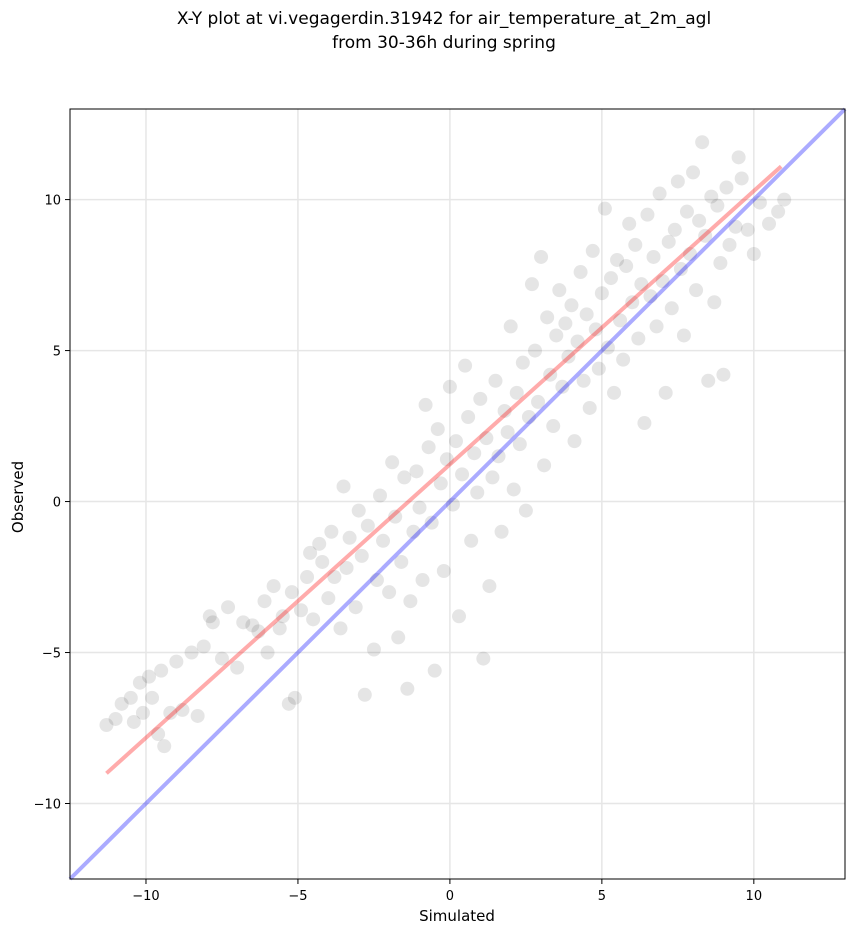 The height and width of the screenshot is (934, 854). Describe the element at coordinates (51, 654) in the screenshot. I see `y-tick-label: −5` at that location.